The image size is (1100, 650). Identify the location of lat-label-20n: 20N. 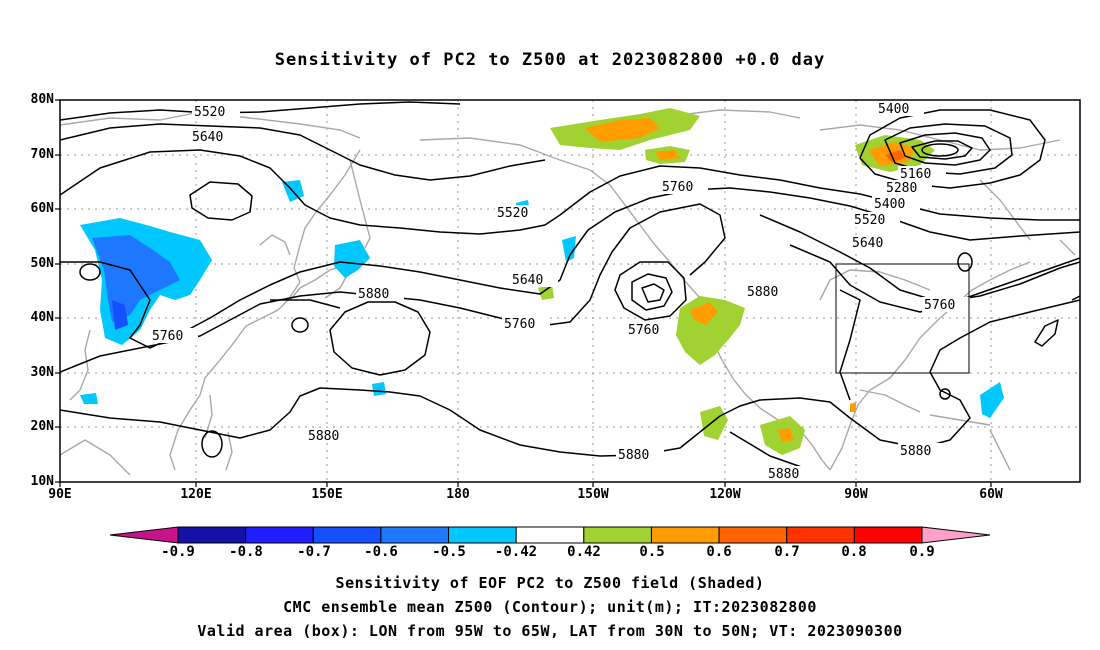
(42, 426).